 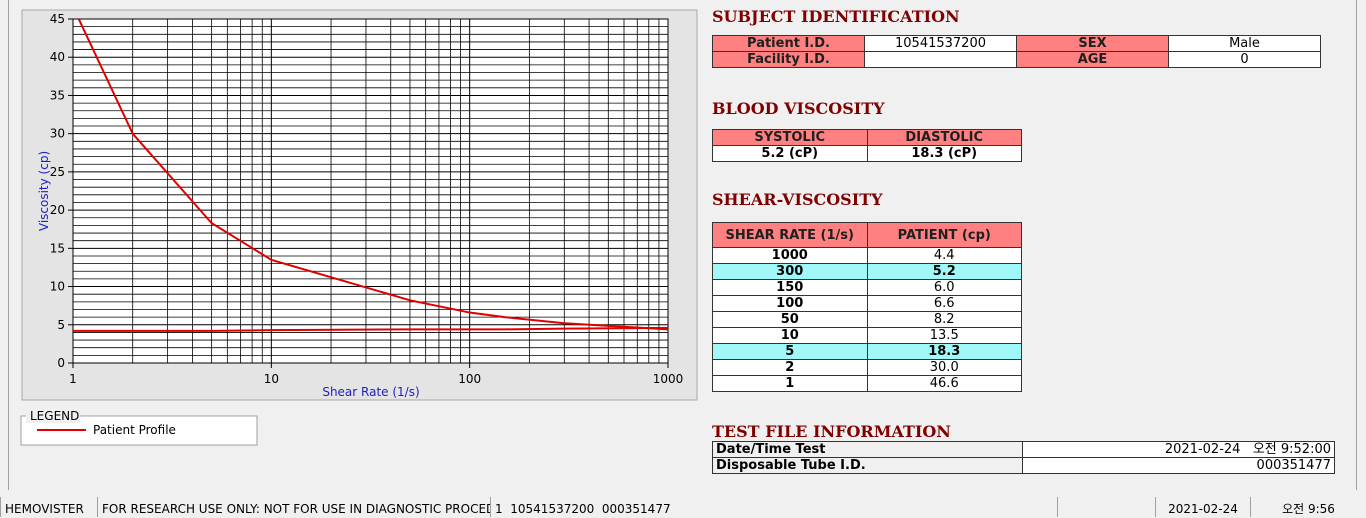 I want to click on status-cell, so click(x=1106, y=507).